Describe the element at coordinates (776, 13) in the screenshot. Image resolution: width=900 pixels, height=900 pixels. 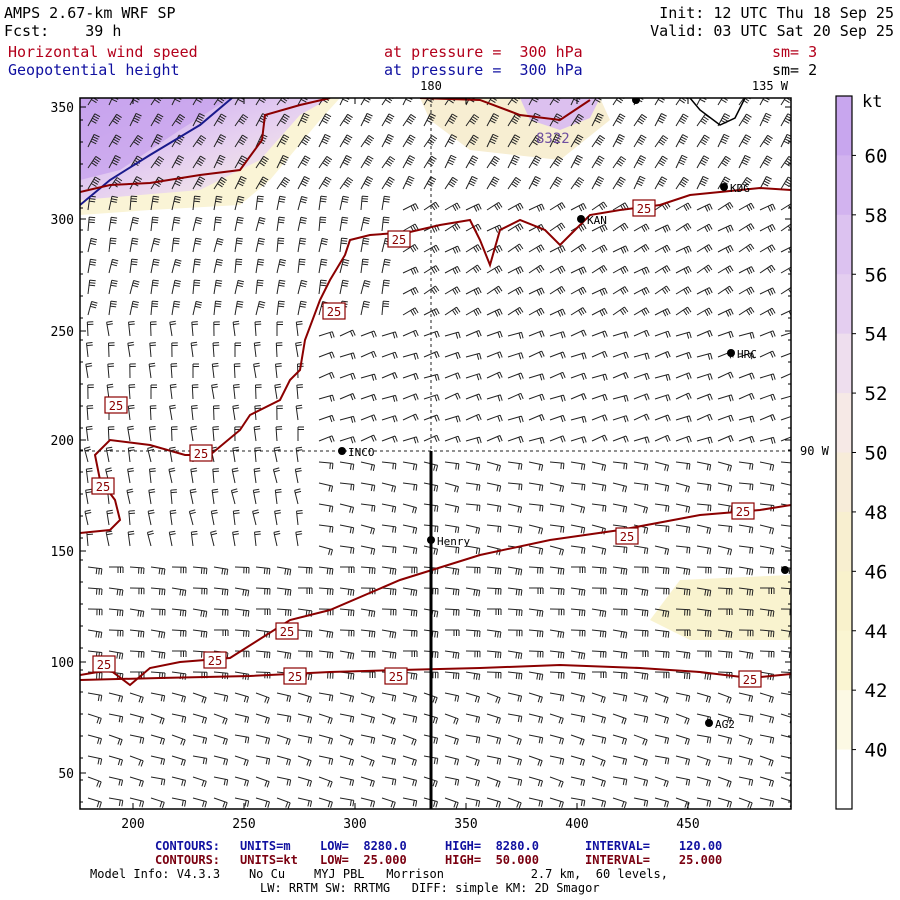
I see `init-time: Init: 12 UTC Thu 18 Sep 25` at that location.